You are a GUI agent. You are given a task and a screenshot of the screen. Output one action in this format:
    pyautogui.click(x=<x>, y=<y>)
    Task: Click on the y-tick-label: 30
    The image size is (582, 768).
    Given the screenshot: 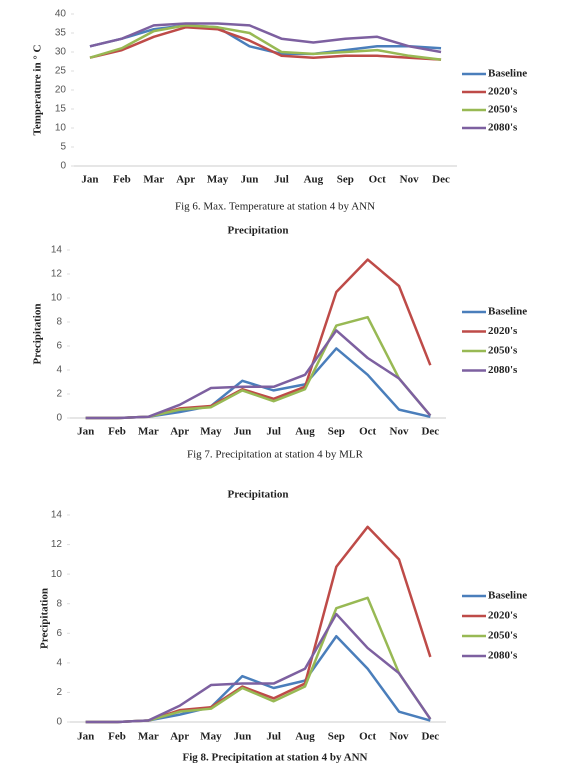 What is the action you would take?
    pyautogui.click(x=61, y=52)
    